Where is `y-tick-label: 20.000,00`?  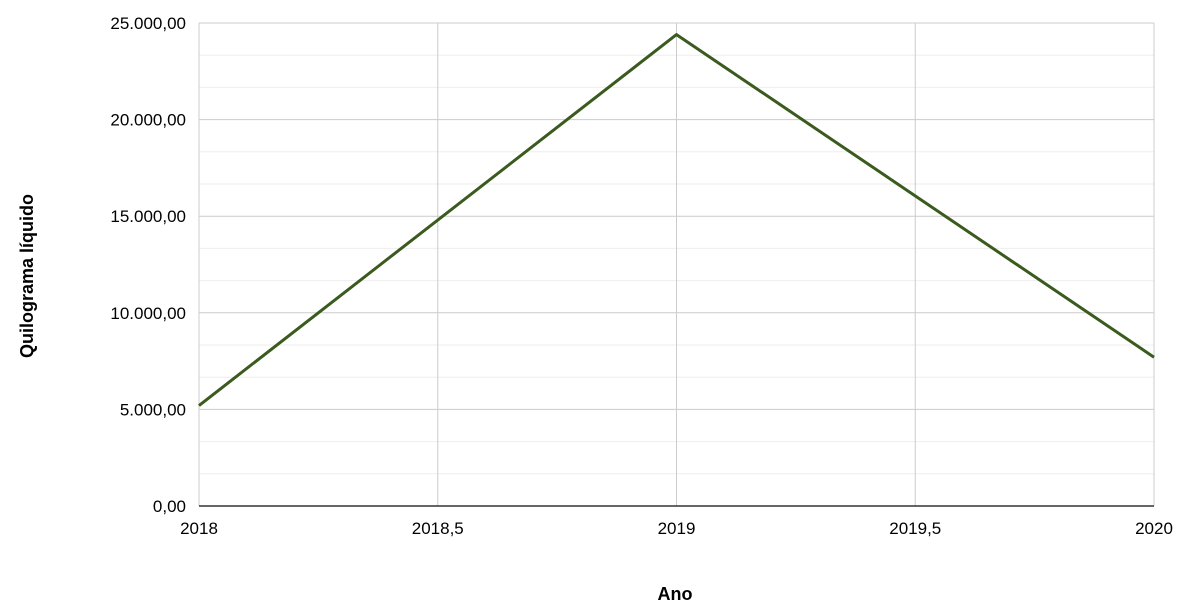
y-tick-label: 20.000,00 is located at coordinates (148, 120).